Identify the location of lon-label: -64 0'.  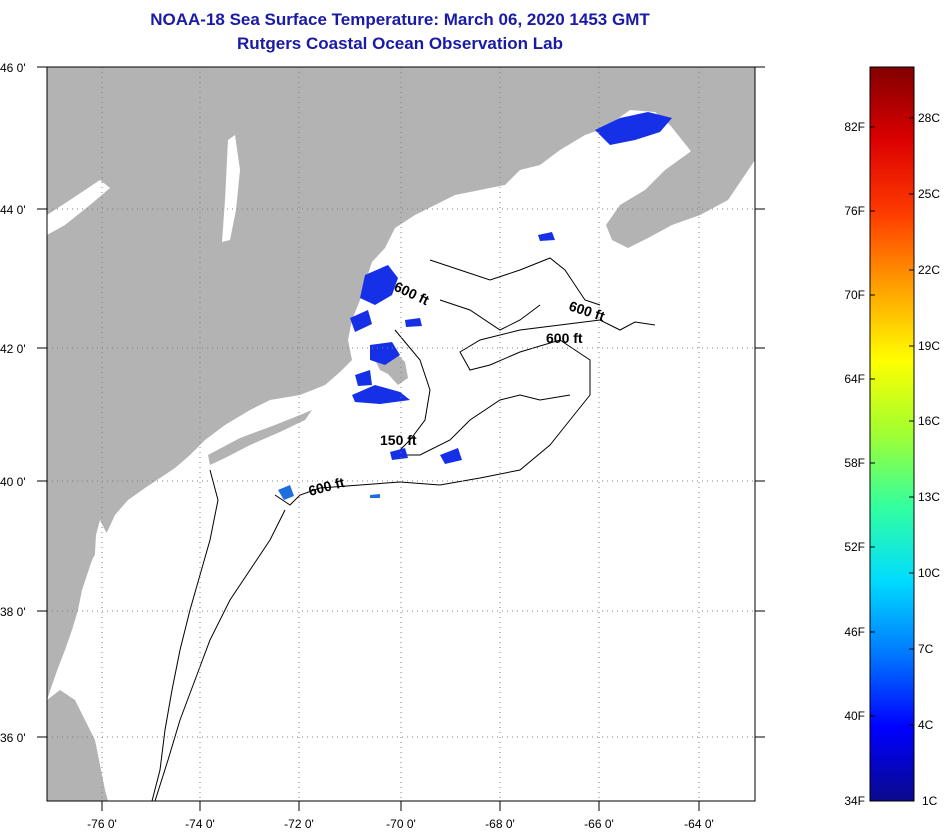
(699, 824).